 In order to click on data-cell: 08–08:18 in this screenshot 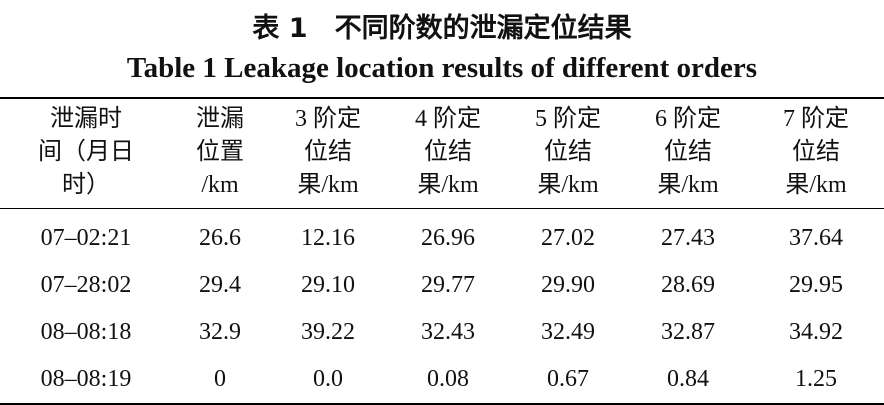, I will do `click(86, 332)`.